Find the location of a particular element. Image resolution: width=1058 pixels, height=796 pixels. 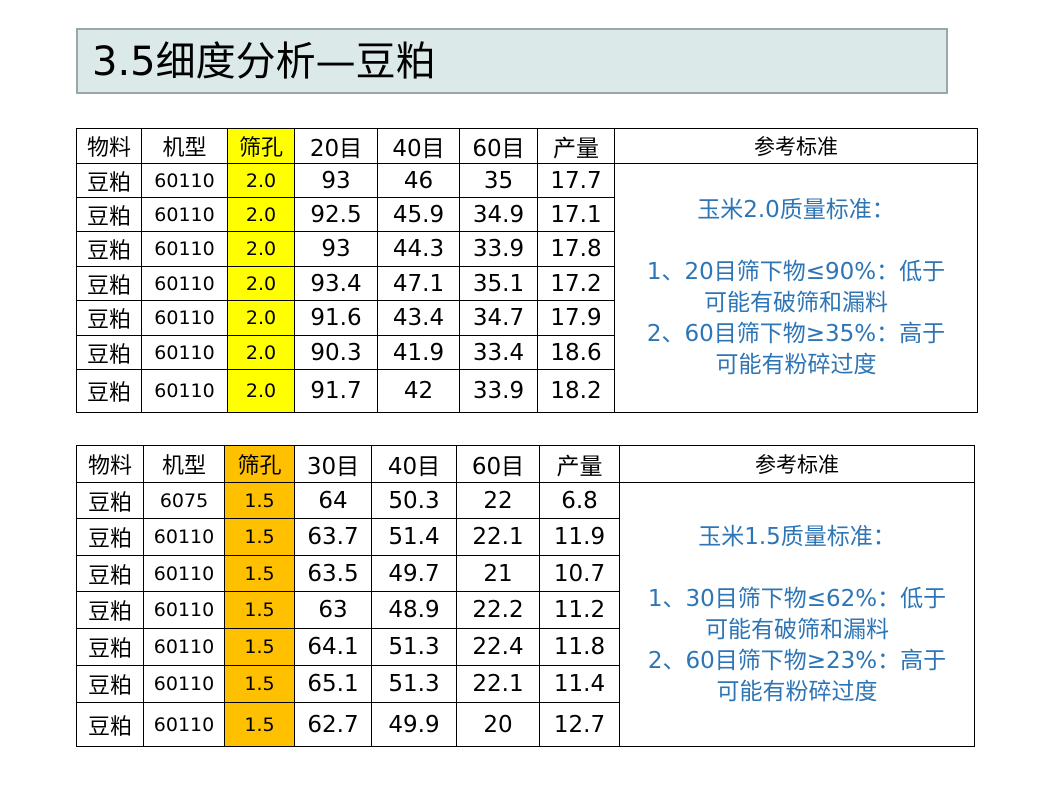

output-cell: 17.8 is located at coordinates (576, 249).